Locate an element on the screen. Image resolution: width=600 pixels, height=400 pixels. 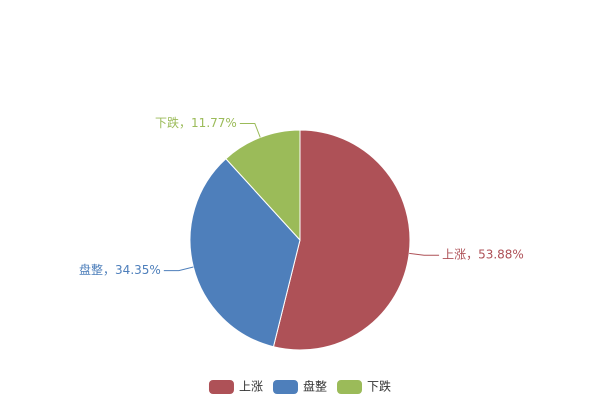
data-label: 上涨，53.88% is located at coordinates (483, 254).